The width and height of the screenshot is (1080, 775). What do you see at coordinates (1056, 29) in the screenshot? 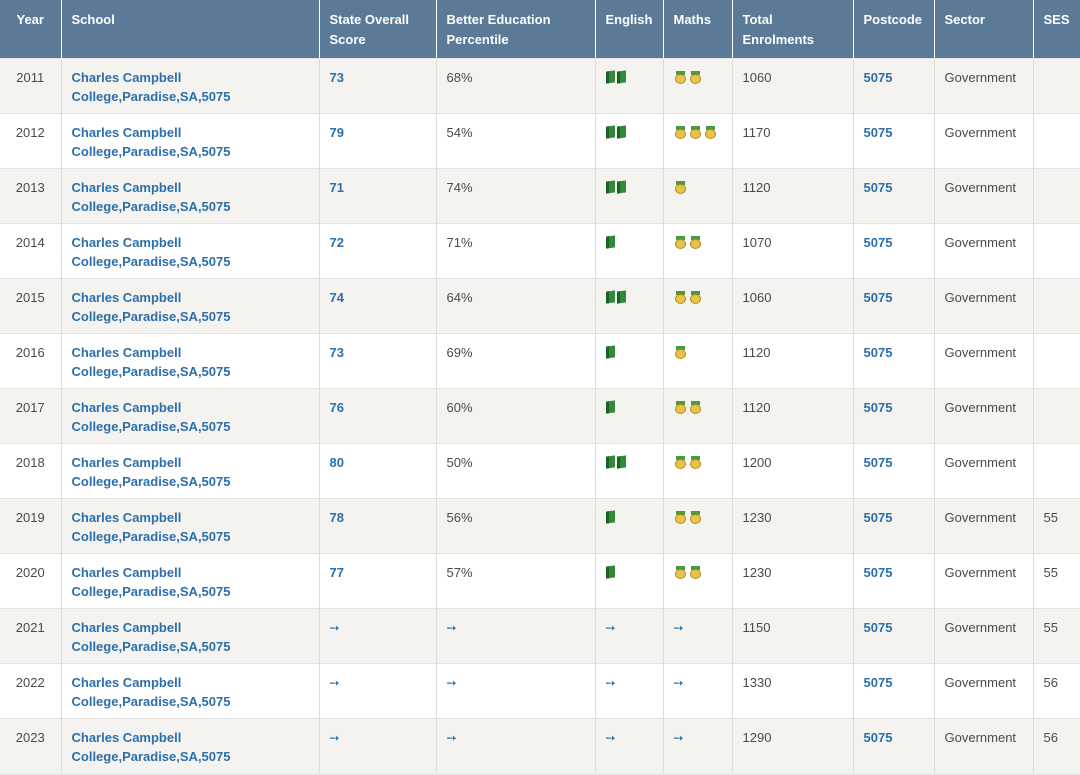
I see `header-ses: SES` at bounding box center [1056, 29].